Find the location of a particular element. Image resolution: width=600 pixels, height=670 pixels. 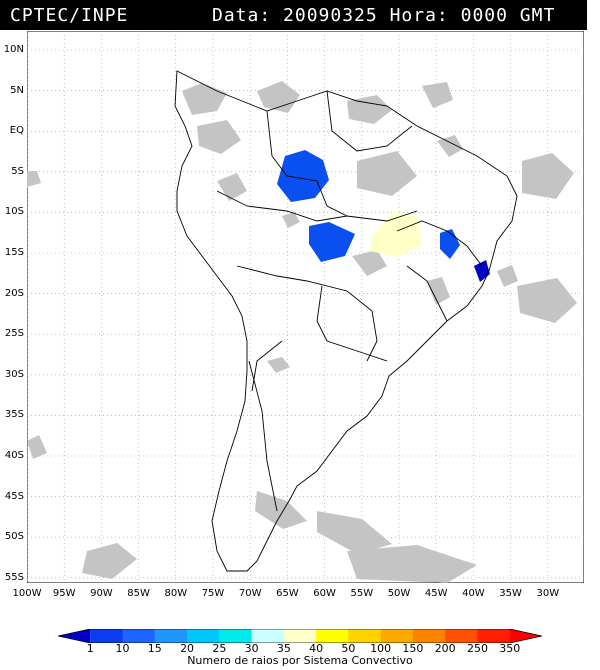

latitude-label: 50S is located at coordinates (14, 537).